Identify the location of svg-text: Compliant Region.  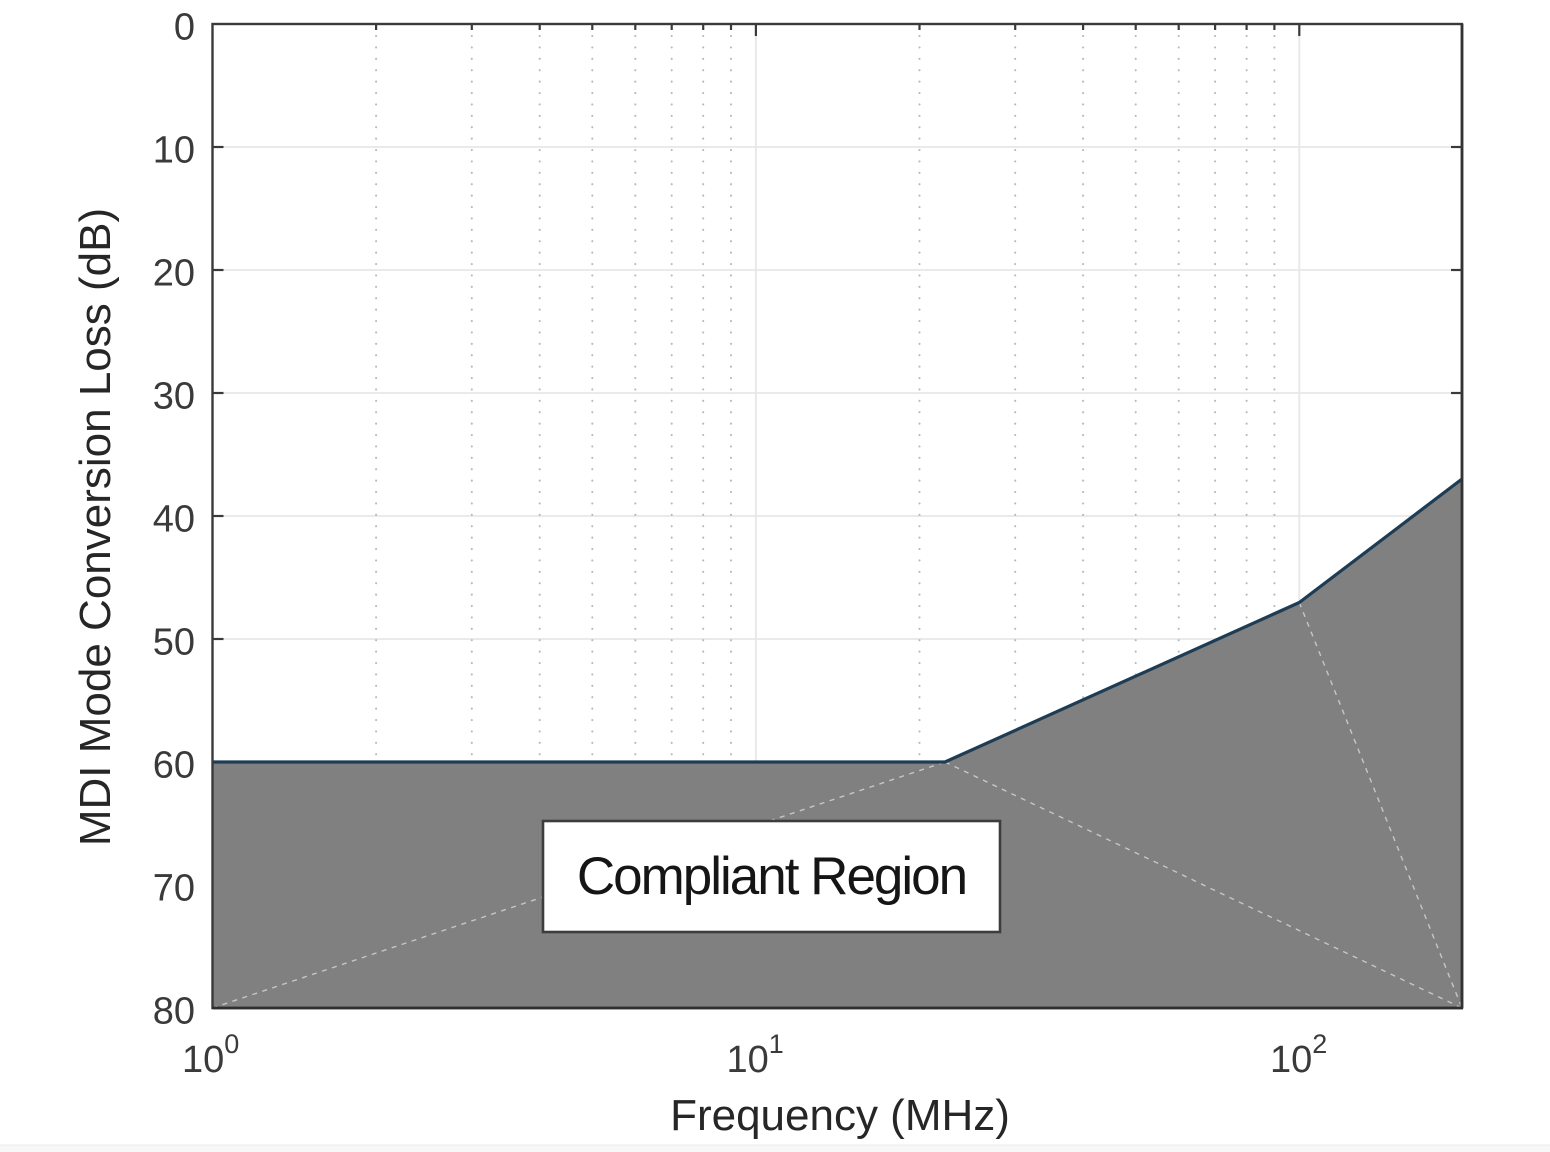
(771, 876).